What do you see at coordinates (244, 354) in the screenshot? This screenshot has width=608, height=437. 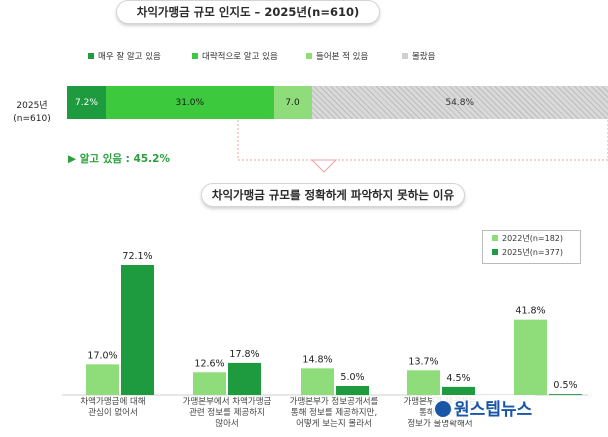 I see `bar-value-label: 17.8%` at bounding box center [244, 354].